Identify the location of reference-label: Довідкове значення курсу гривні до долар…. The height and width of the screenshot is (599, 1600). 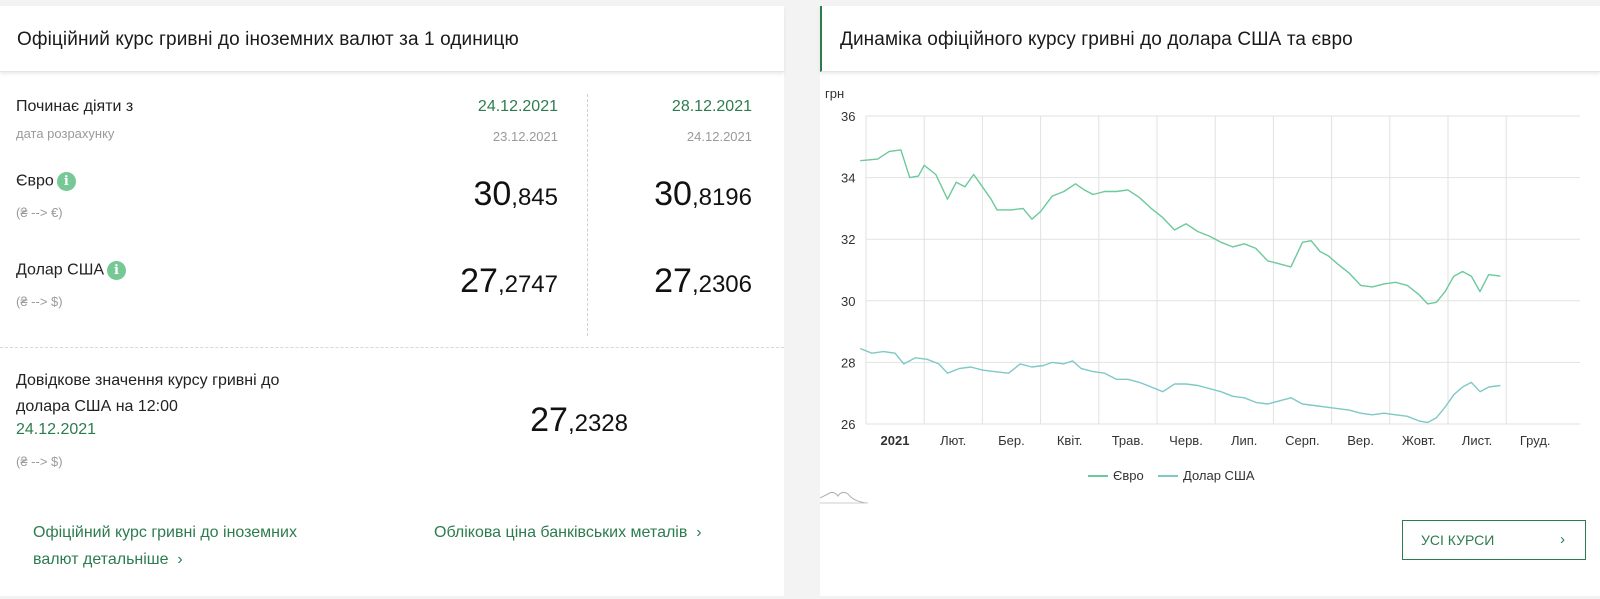
(147, 394).